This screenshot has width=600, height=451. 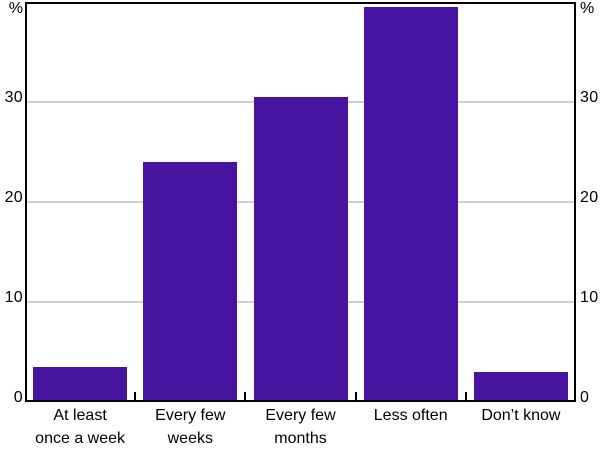 I want to click on x-category-label-line: At least, so click(x=80, y=415).